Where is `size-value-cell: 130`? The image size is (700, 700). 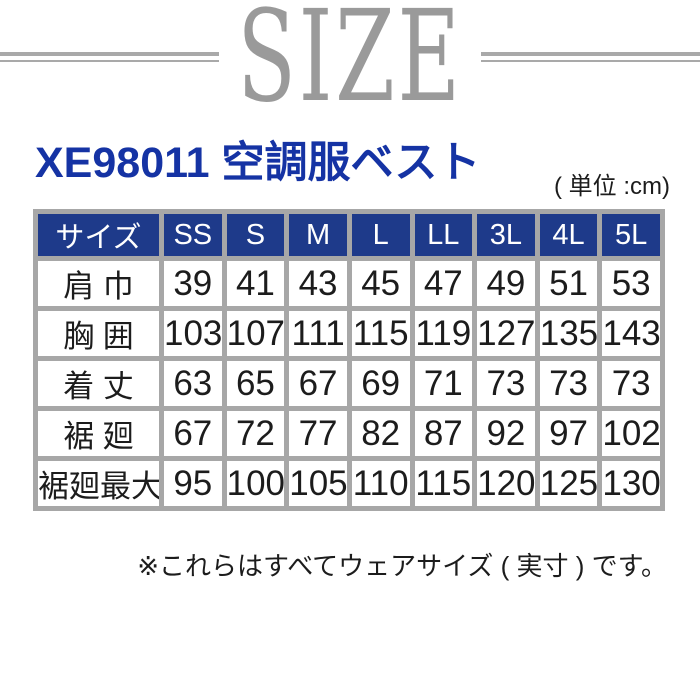
size-value-cell: 130 is located at coordinates (631, 483).